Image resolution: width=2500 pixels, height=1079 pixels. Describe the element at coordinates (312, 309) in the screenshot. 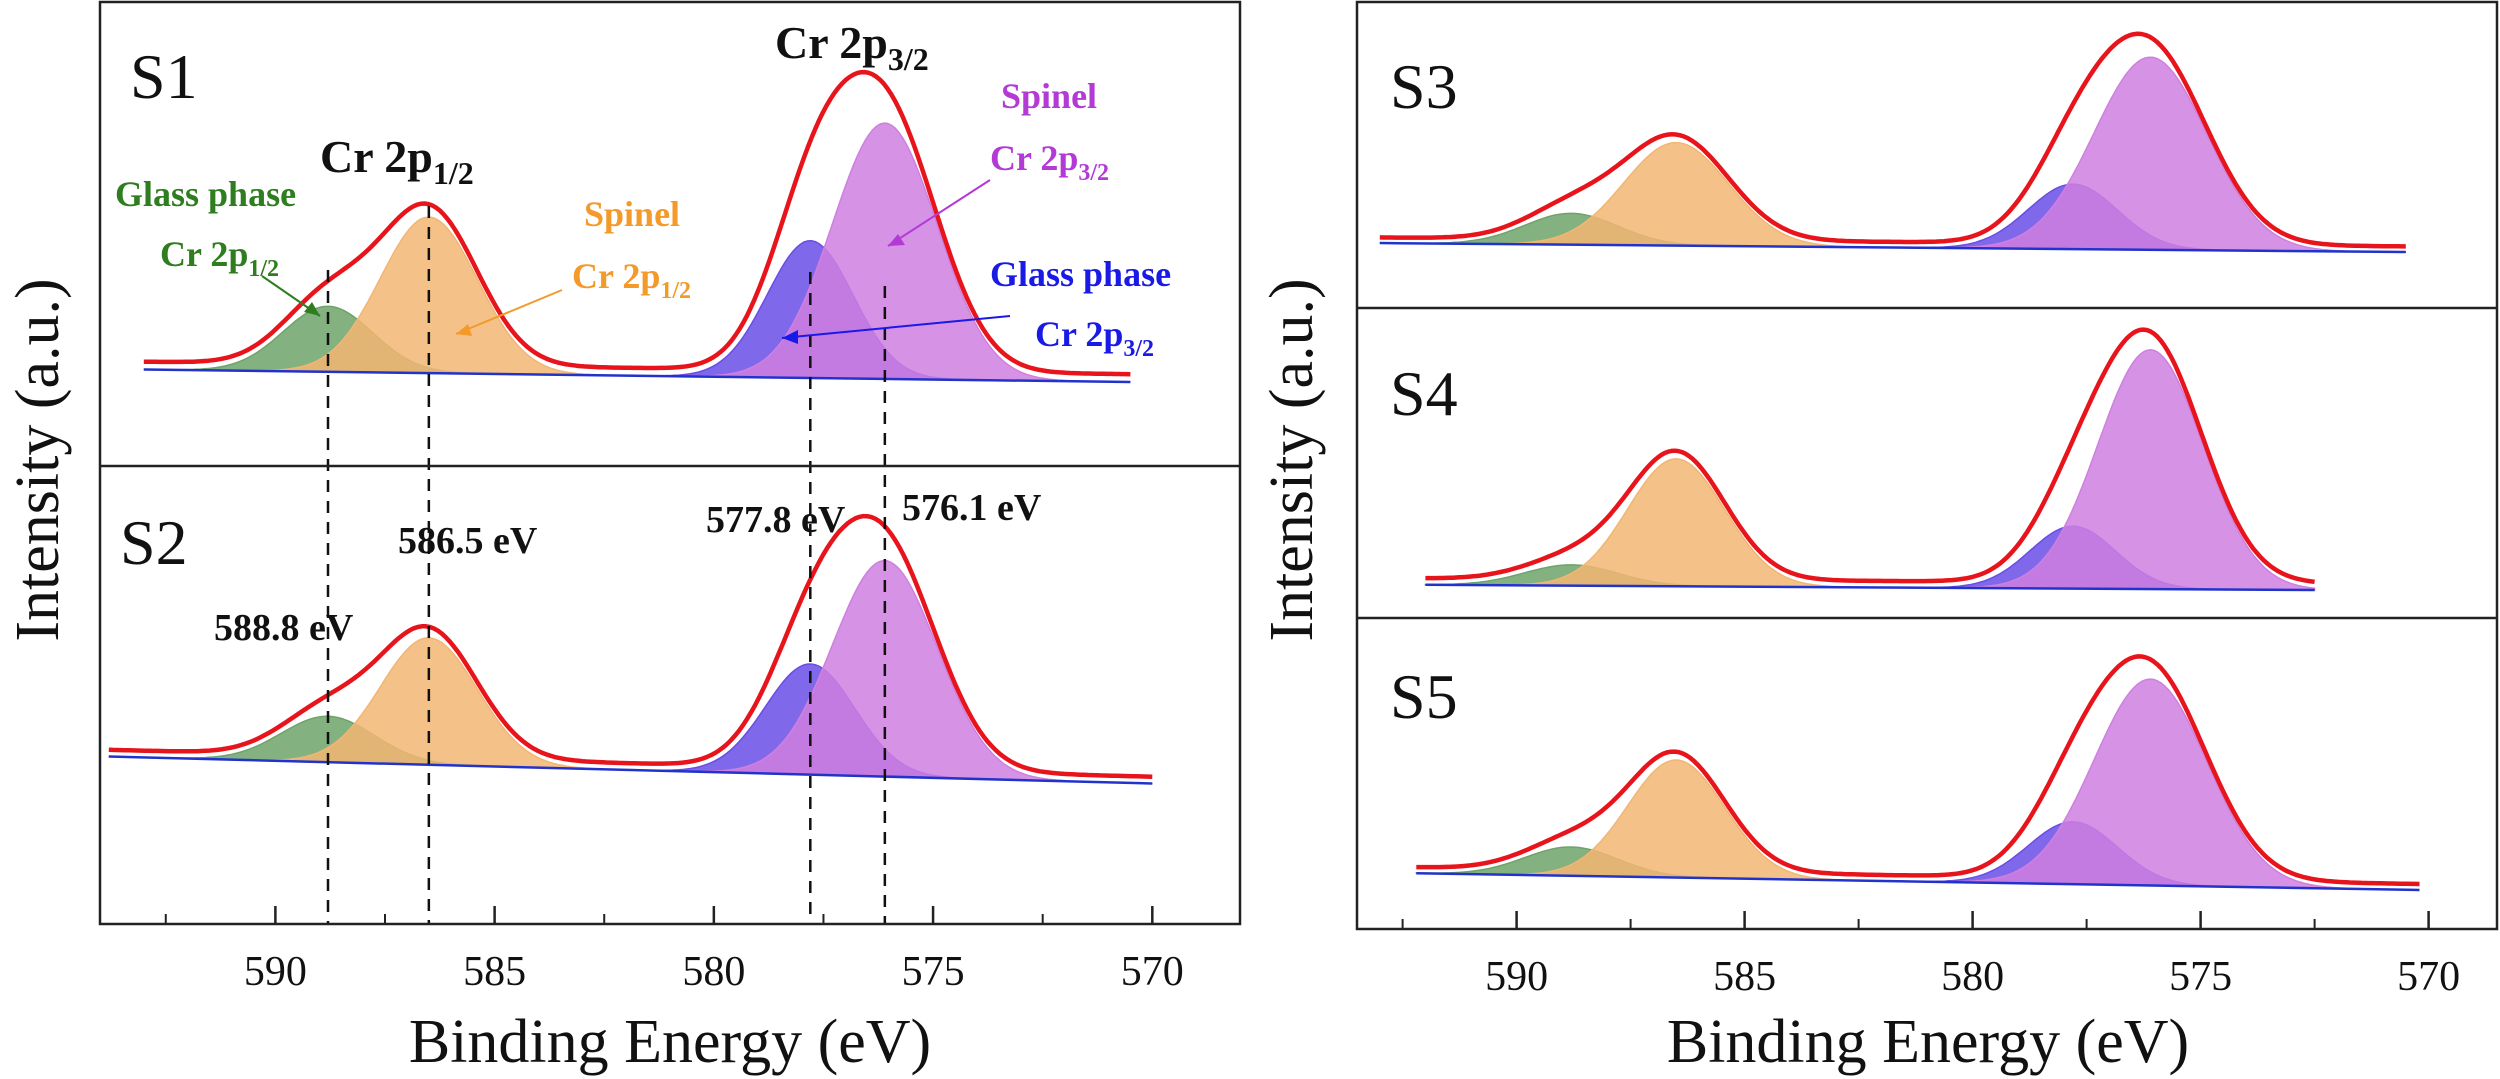

I see `arrow-glass-12-head` at that location.